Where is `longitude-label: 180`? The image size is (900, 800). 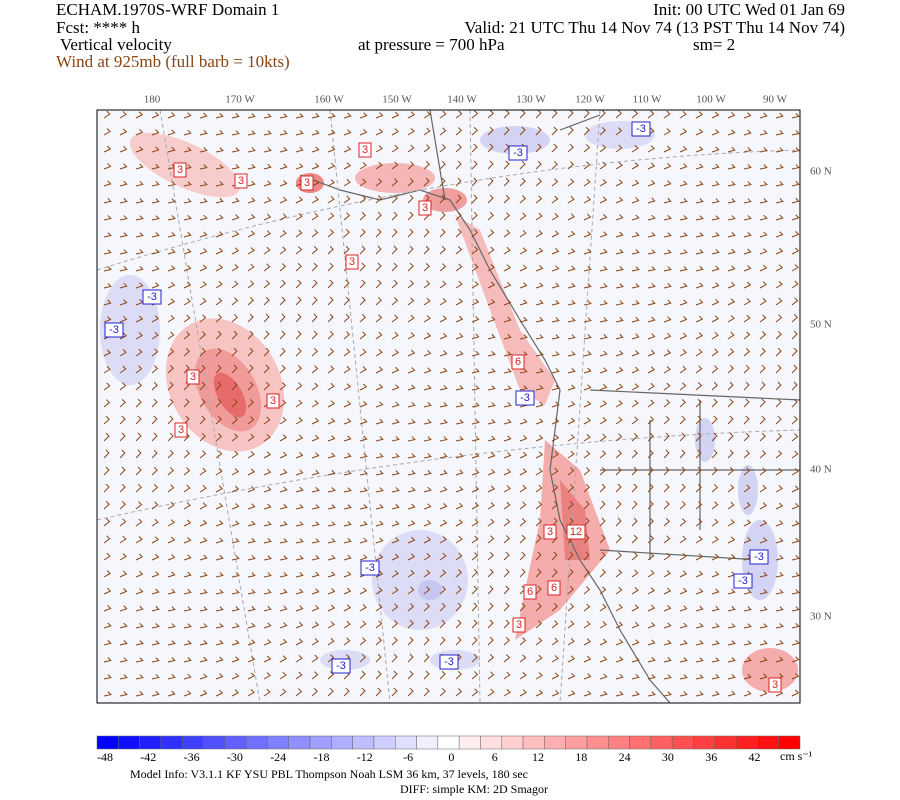
longitude-label: 180 is located at coordinates (152, 100).